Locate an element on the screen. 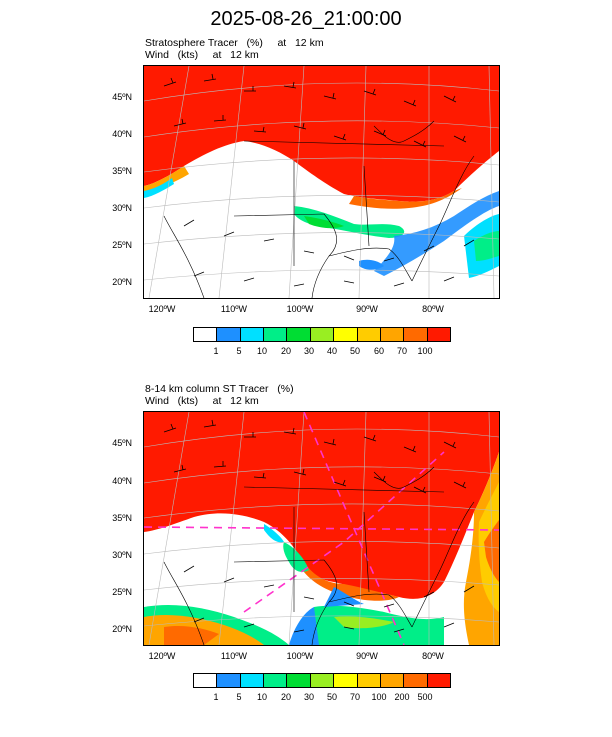 The image size is (612, 737). panel1-subtitle: Wind (kts) at 12 km is located at coordinates (202, 55).